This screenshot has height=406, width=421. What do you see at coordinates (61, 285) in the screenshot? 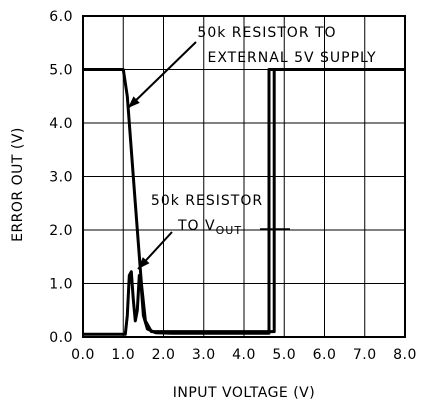
I see `y-tick-label: 1.0` at bounding box center [61, 285].